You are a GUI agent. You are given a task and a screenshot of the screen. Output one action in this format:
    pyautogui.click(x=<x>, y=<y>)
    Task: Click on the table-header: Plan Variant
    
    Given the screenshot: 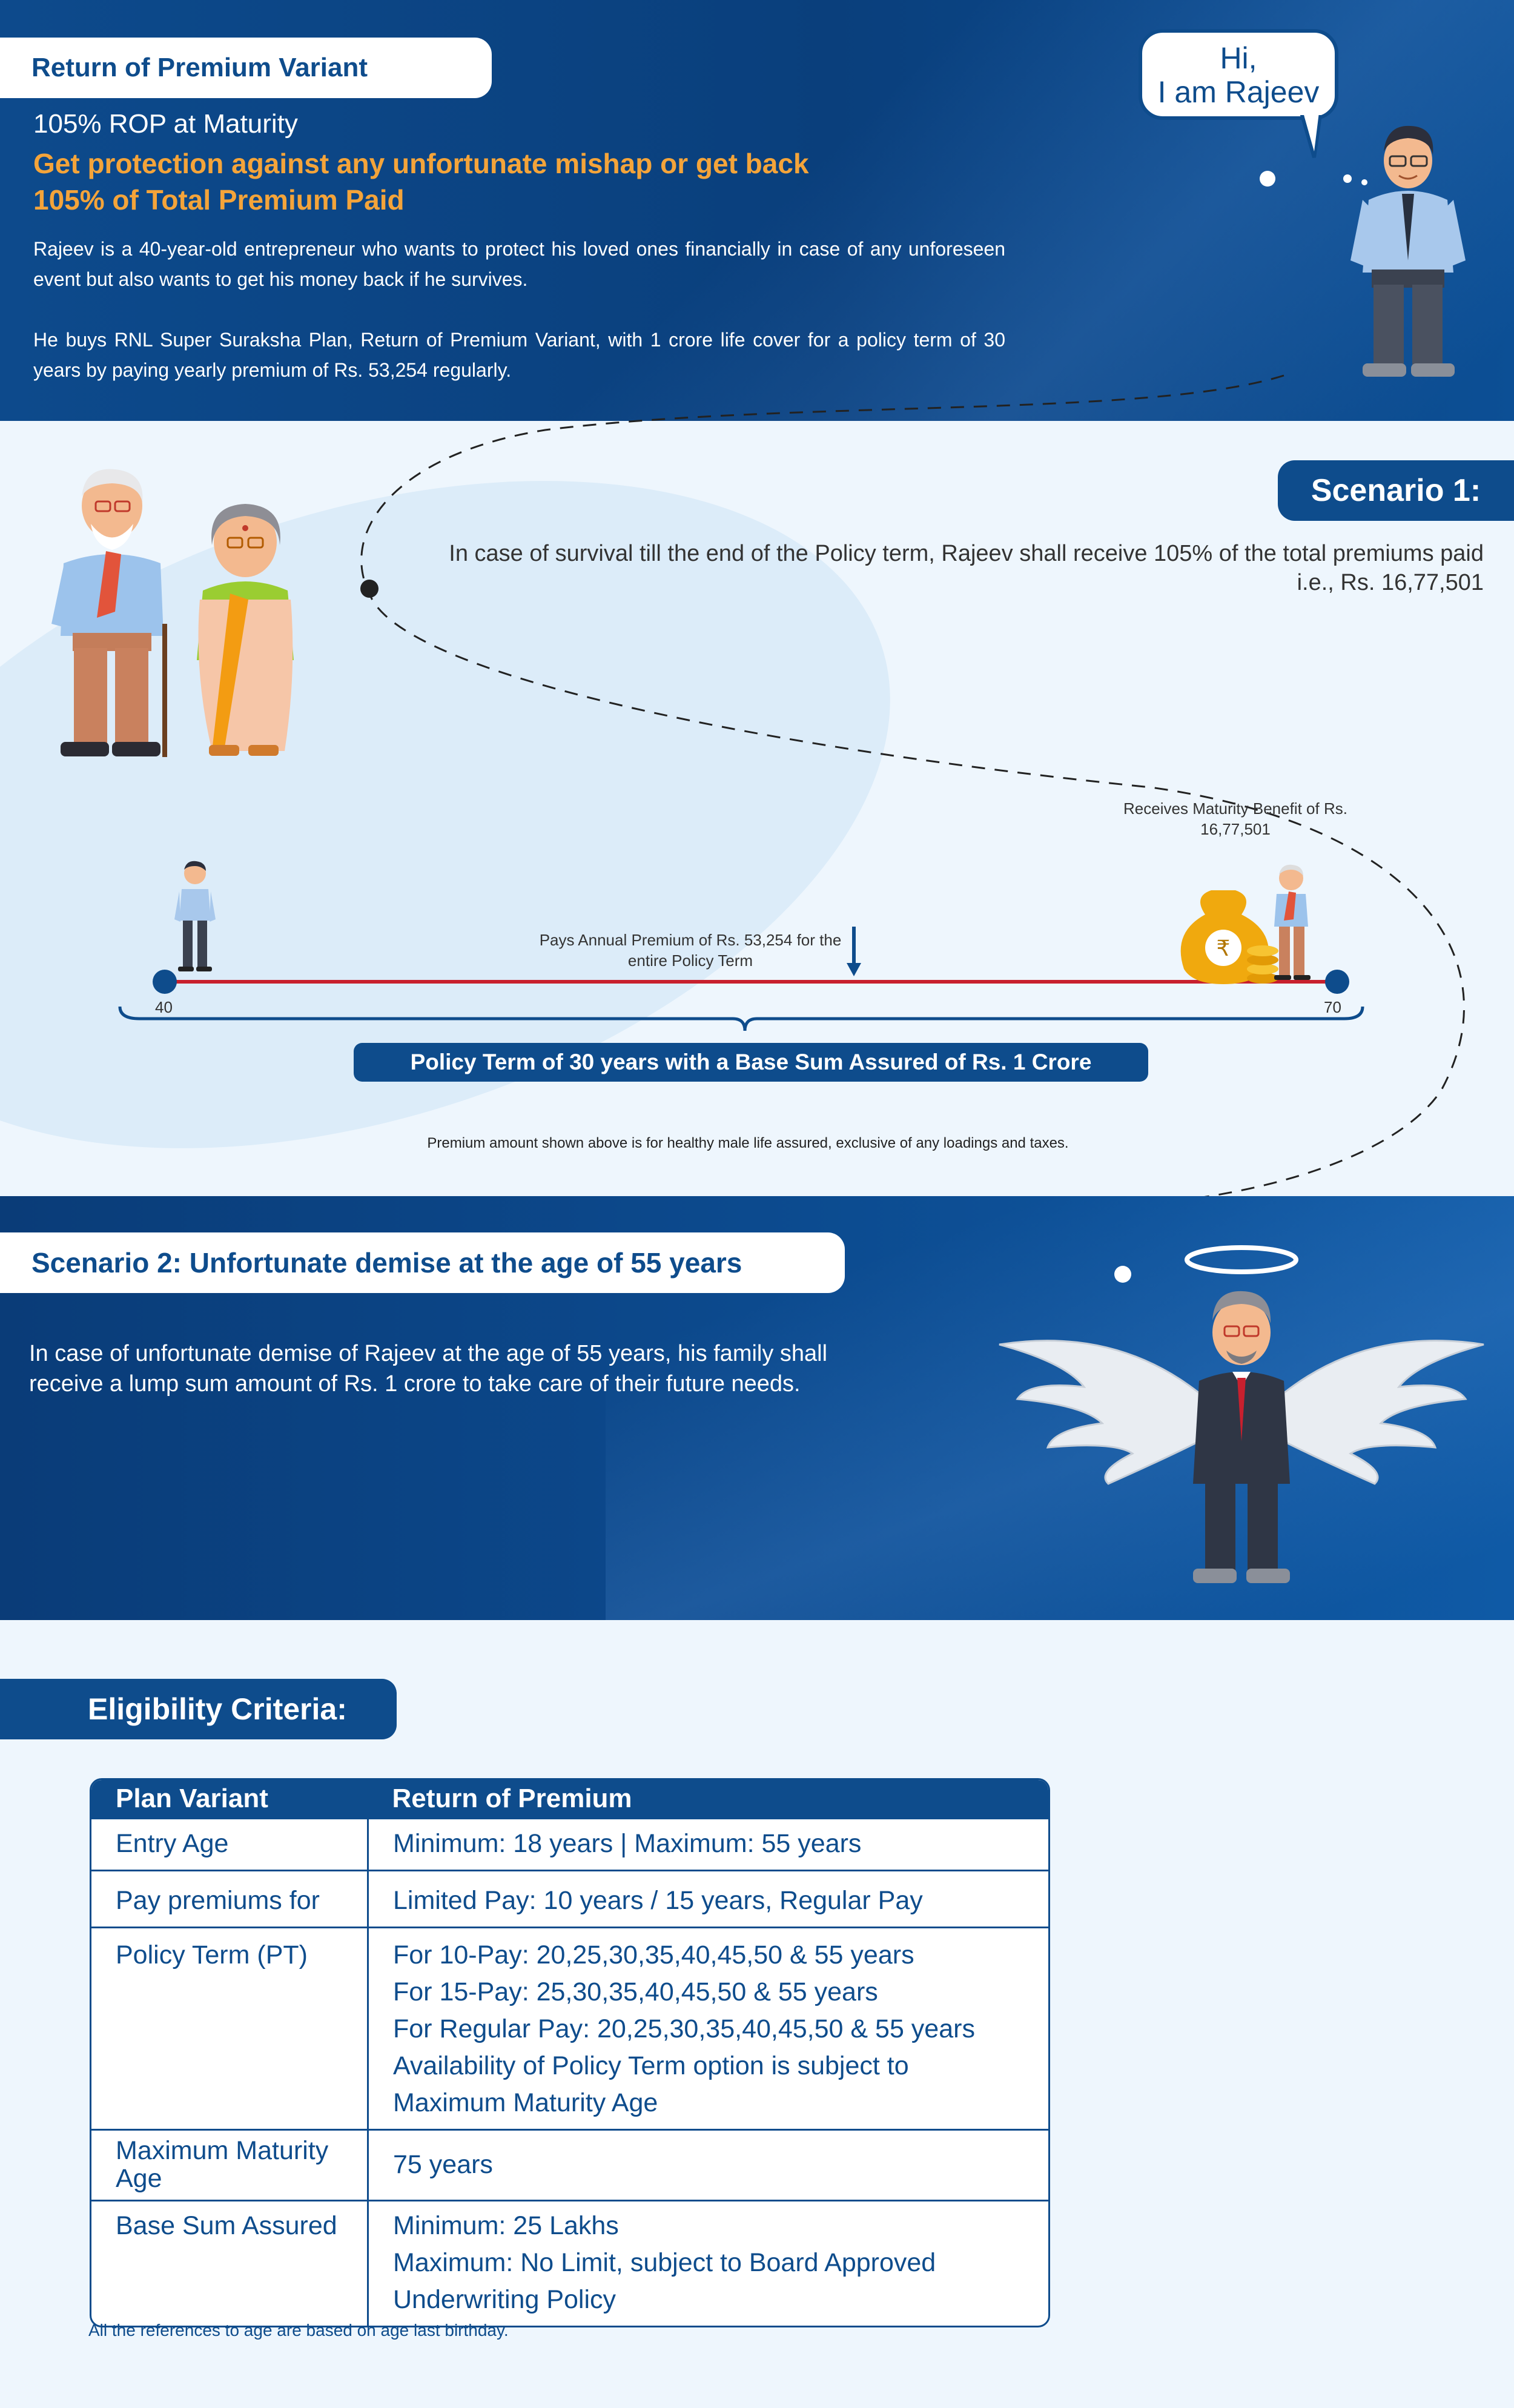 What is the action you would take?
    pyautogui.click(x=229, y=1799)
    